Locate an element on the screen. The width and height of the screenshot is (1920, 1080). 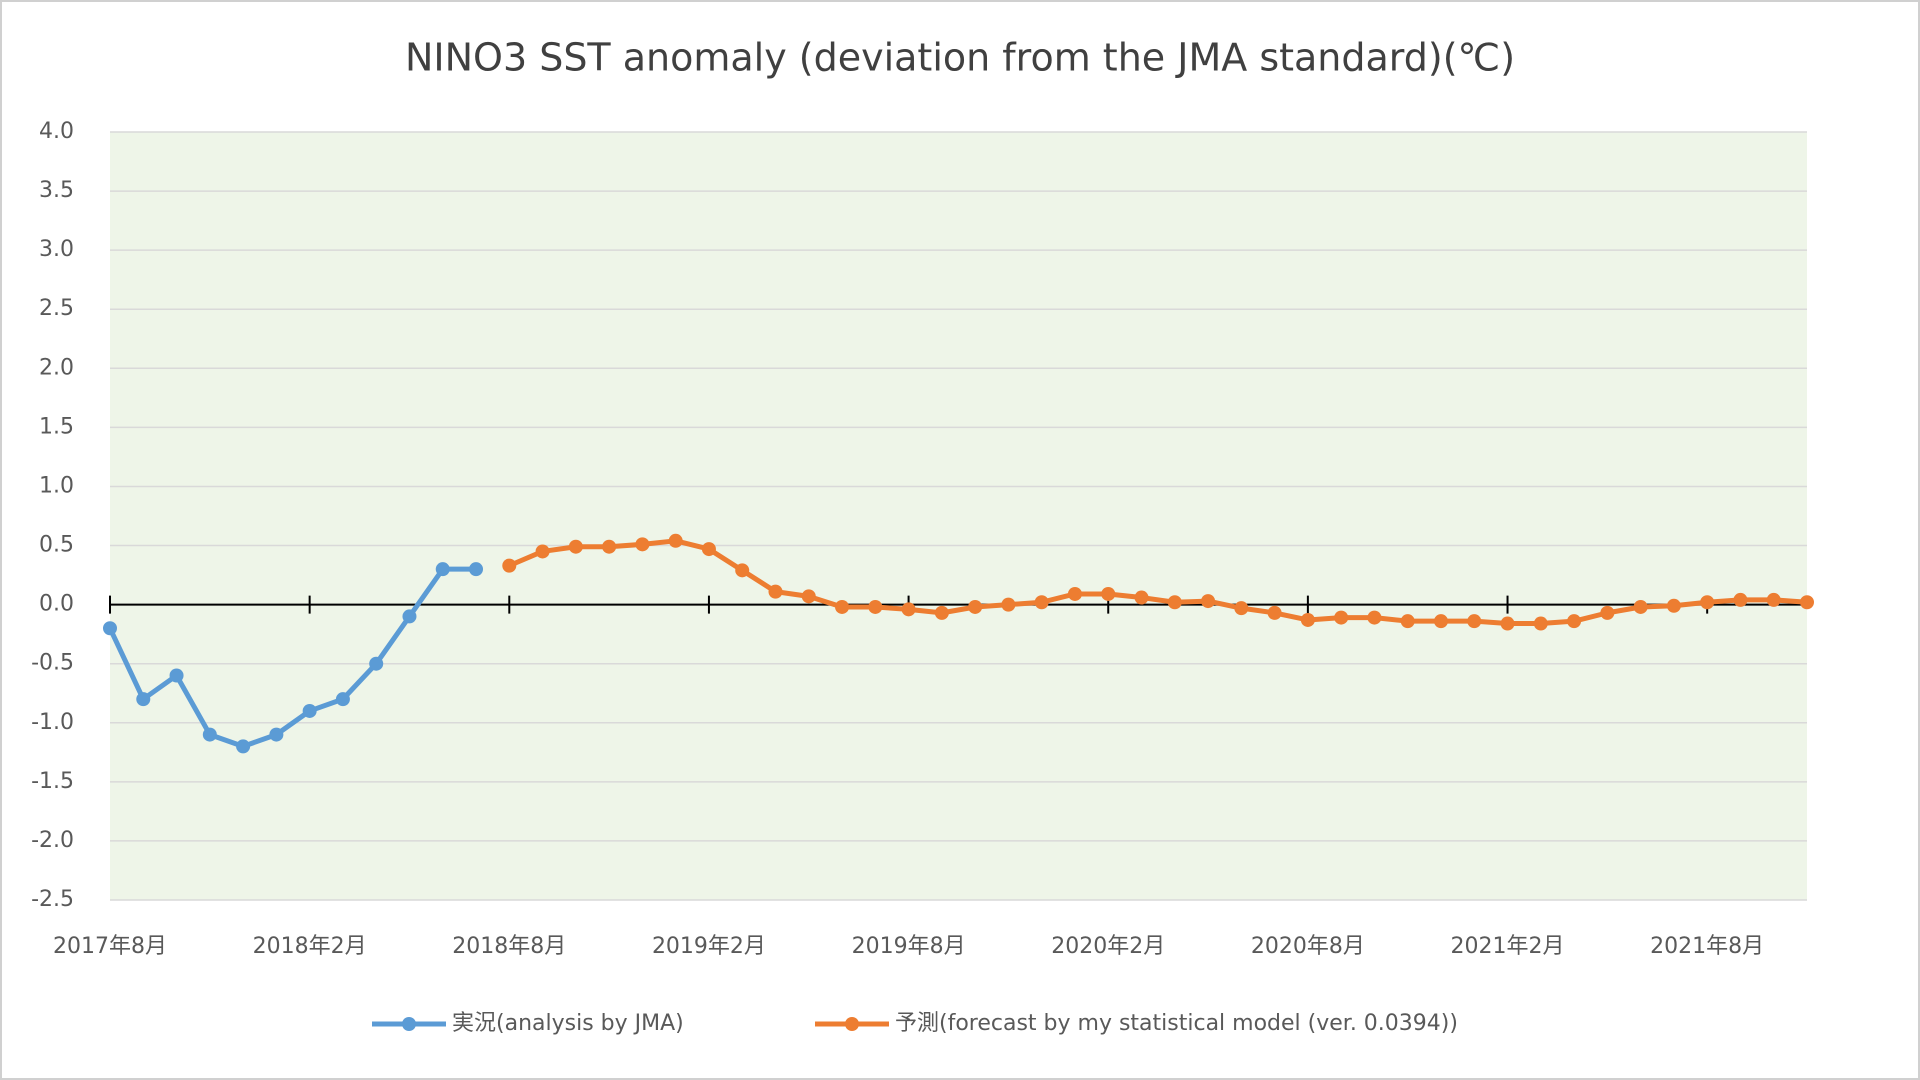
y-tick-label: 0.0 is located at coordinates (56, 604).